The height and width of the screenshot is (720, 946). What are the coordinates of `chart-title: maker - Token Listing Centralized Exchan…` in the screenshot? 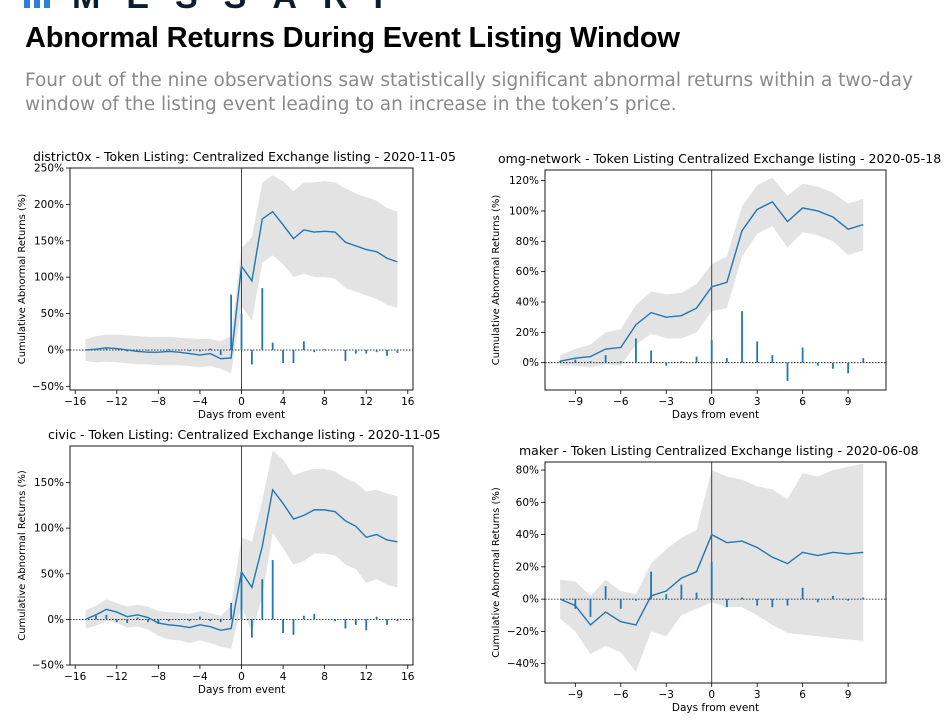 It's located at (719, 450).